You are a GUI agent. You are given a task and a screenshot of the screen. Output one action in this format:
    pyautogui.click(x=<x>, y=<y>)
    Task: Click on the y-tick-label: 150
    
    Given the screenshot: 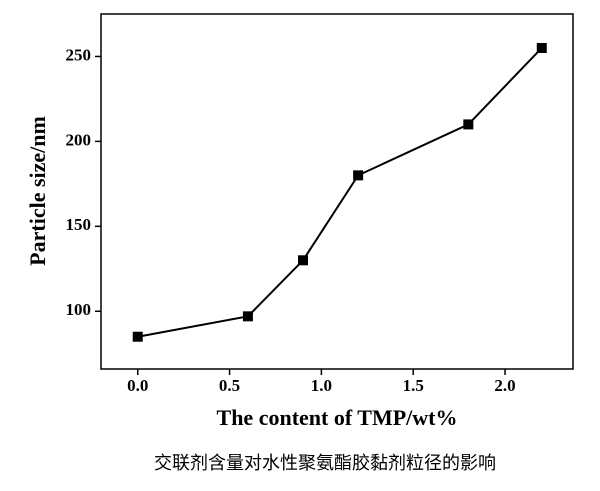 What is the action you would take?
    pyautogui.click(x=79, y=224)
    